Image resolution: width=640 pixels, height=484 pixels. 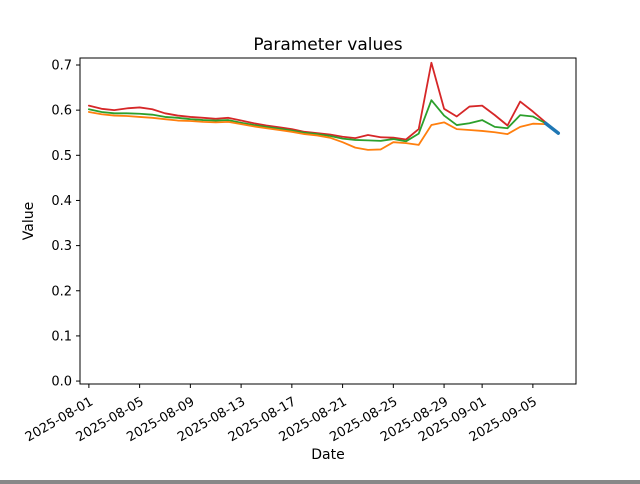 I want to click on series-line-blue-highlight, so click(x=551, y=128).